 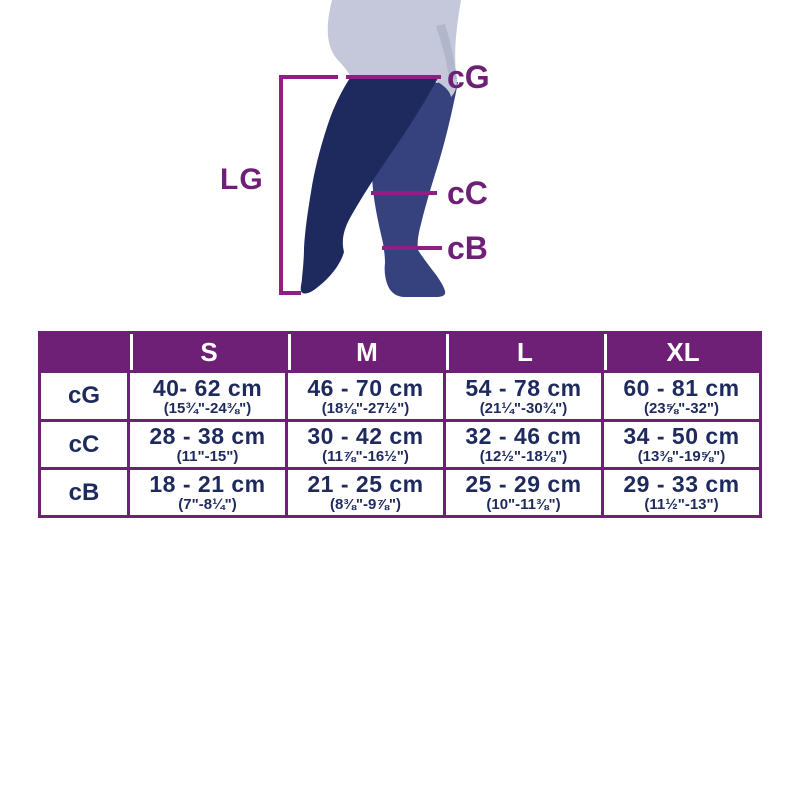 What do you see at coordinates (365, 387) in the screenshot?
I see `cell-cm-value: 46 - 70 cm` at bounding box center [365, 387].